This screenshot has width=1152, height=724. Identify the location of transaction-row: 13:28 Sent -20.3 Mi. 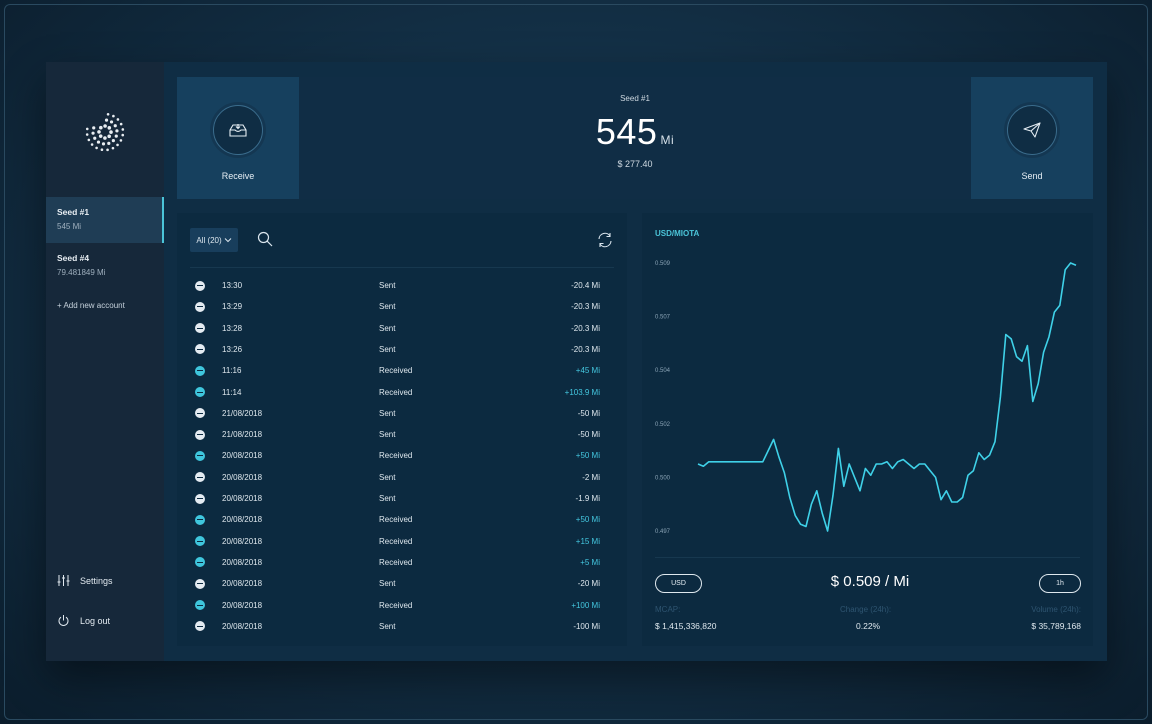
(402, 328).